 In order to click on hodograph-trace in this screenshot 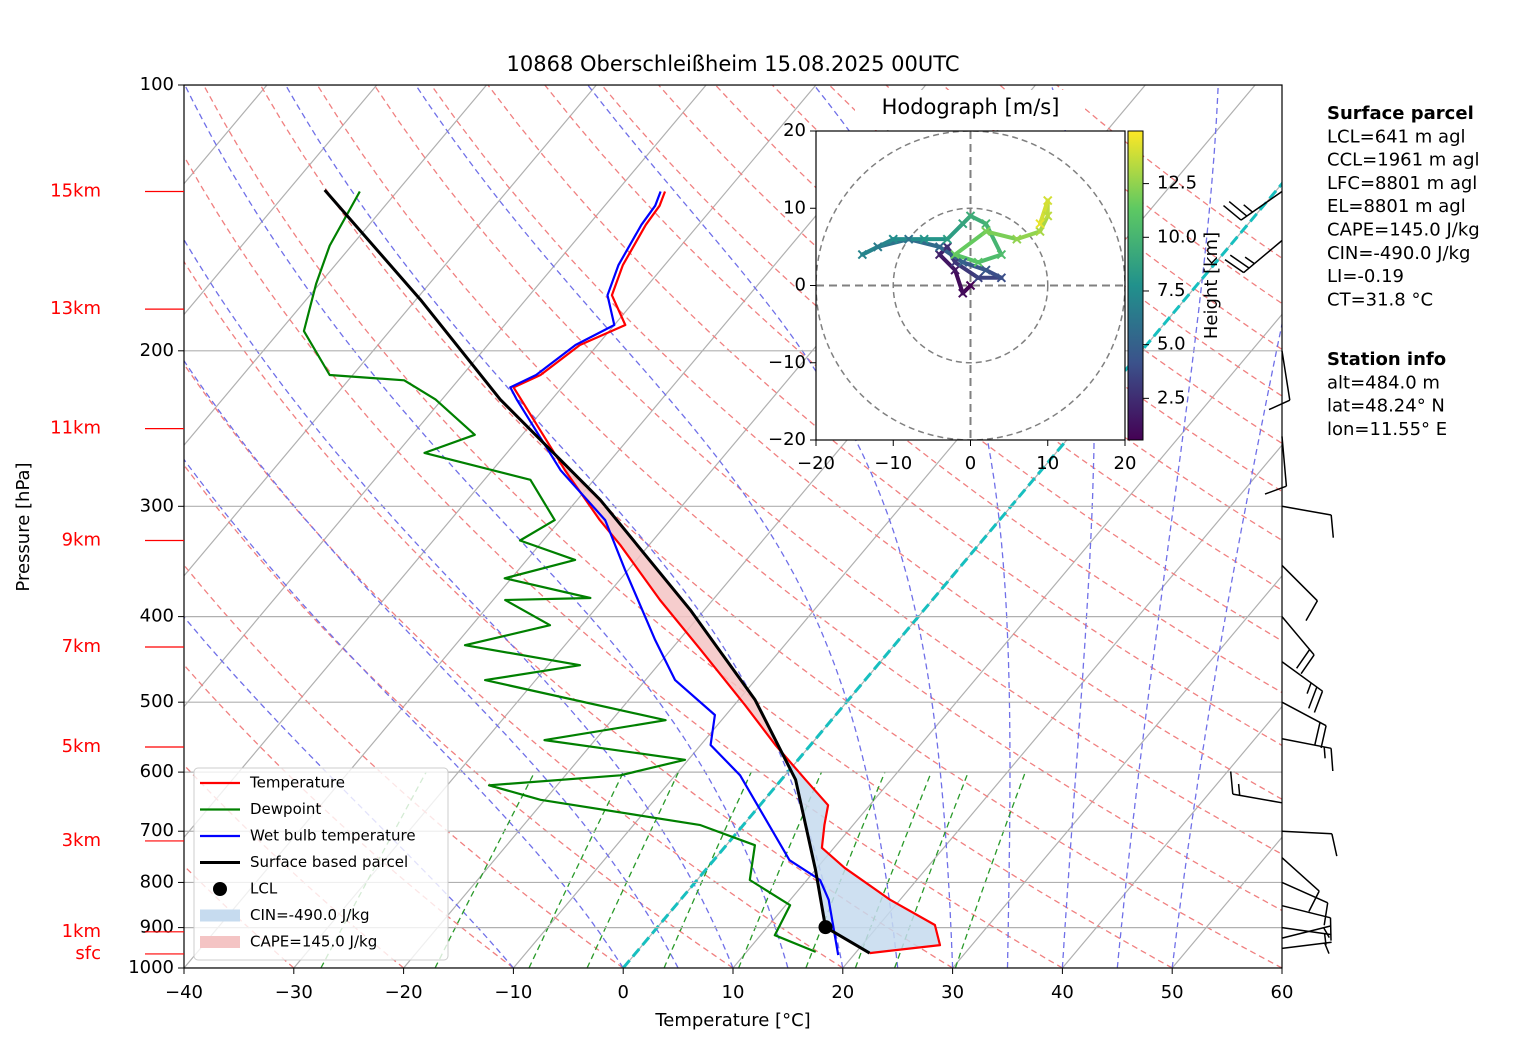, I will do `click(955, 246)`.